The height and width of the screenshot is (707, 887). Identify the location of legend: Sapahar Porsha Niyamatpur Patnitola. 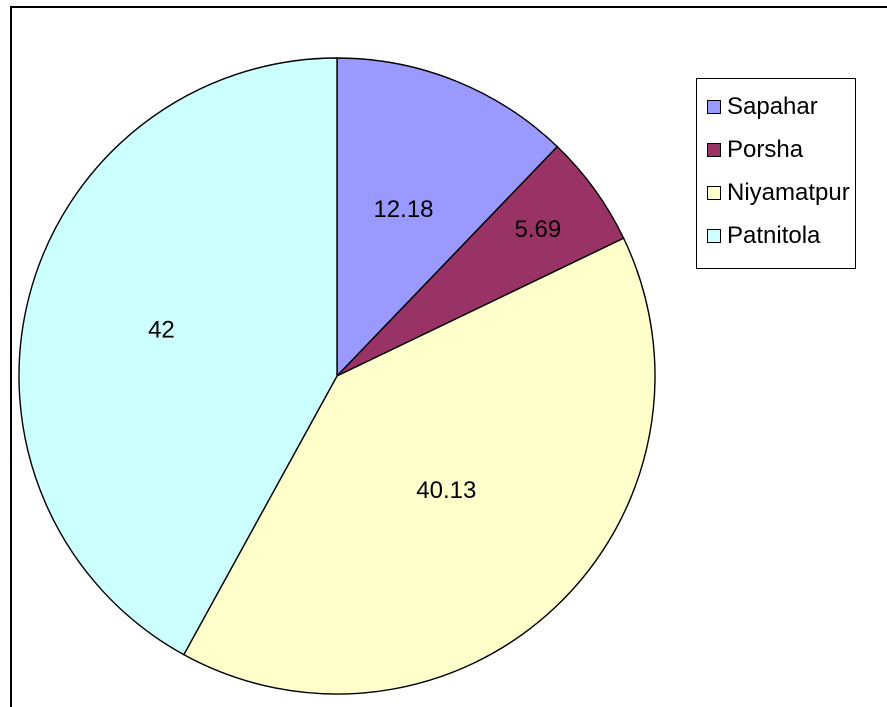
(776, 173).